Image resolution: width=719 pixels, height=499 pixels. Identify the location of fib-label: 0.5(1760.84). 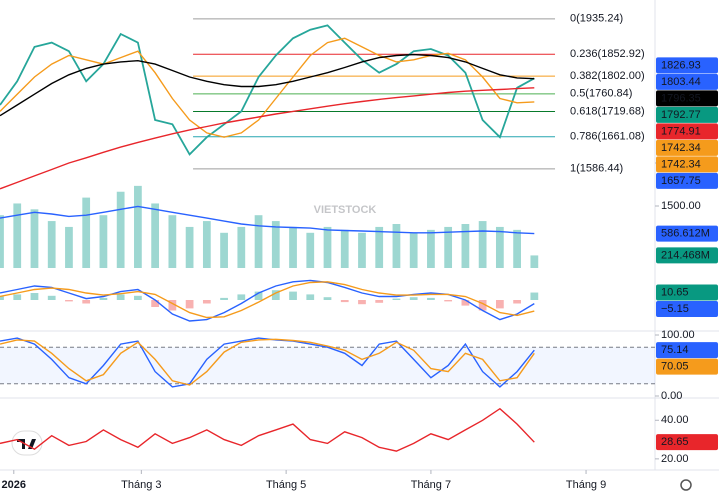
(601, 94).